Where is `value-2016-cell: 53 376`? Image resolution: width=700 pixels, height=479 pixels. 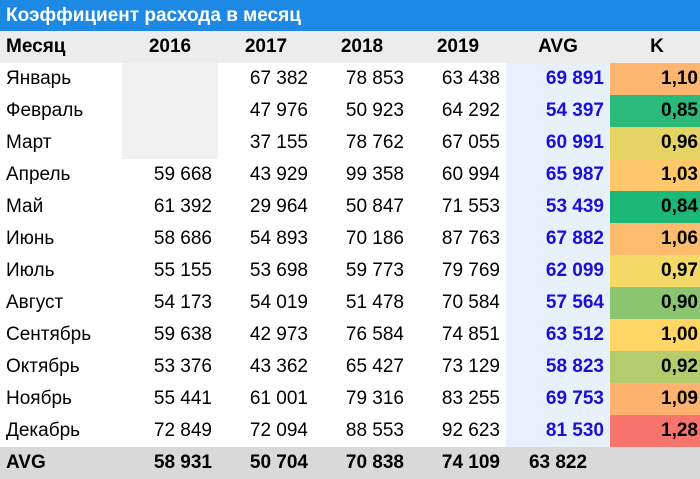
value-2016-cell: 53 376 is located at coordinates (182, 366).